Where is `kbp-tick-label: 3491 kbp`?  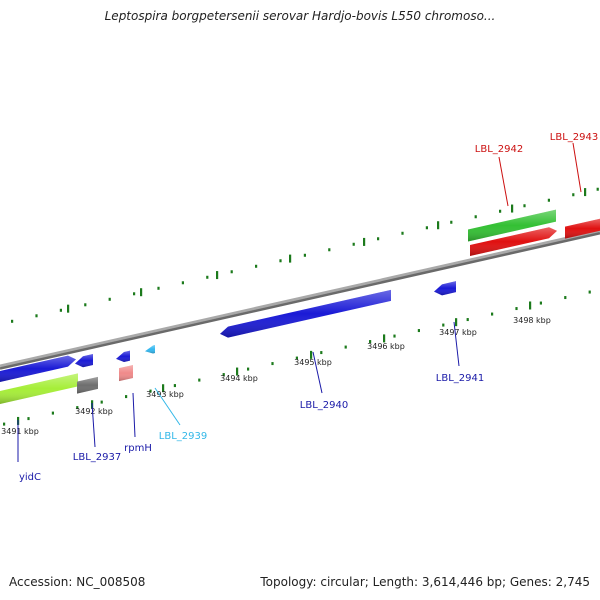
kbp-tick-label: 3491 kbp is located at coordinates (20, 431).